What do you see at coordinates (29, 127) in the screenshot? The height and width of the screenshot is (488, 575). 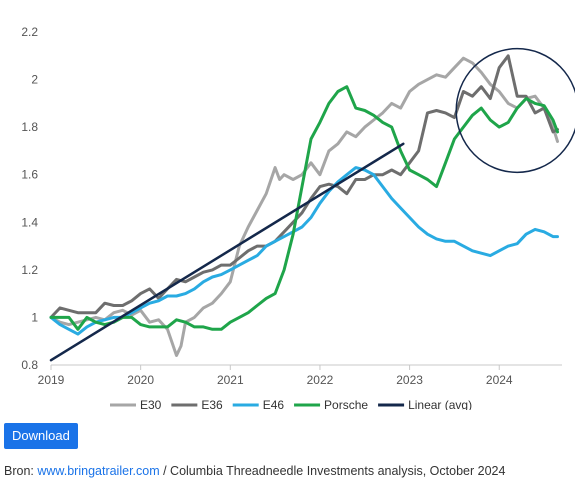 I see `y-tick-label: 1.8` at bounding box center [29, 127].